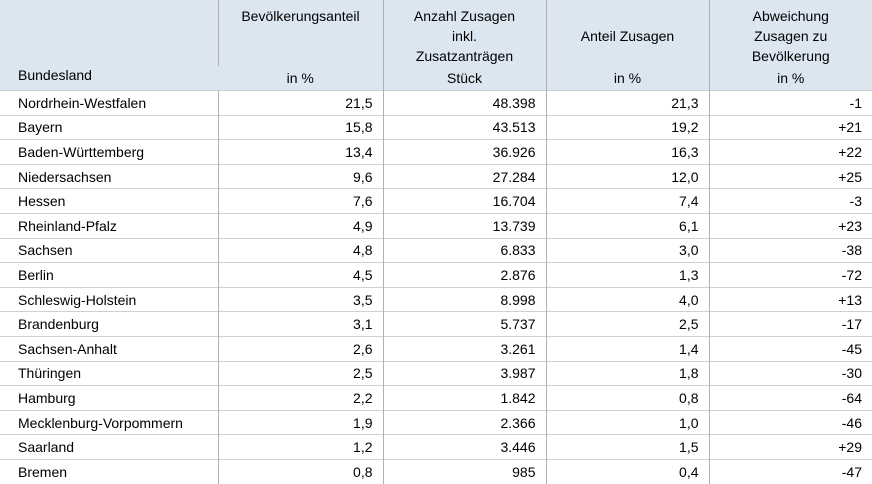  What do you see at coordinates (790, 201) in the screenshot?
I see `cell-value: -3` at bounding box center [790, 201].